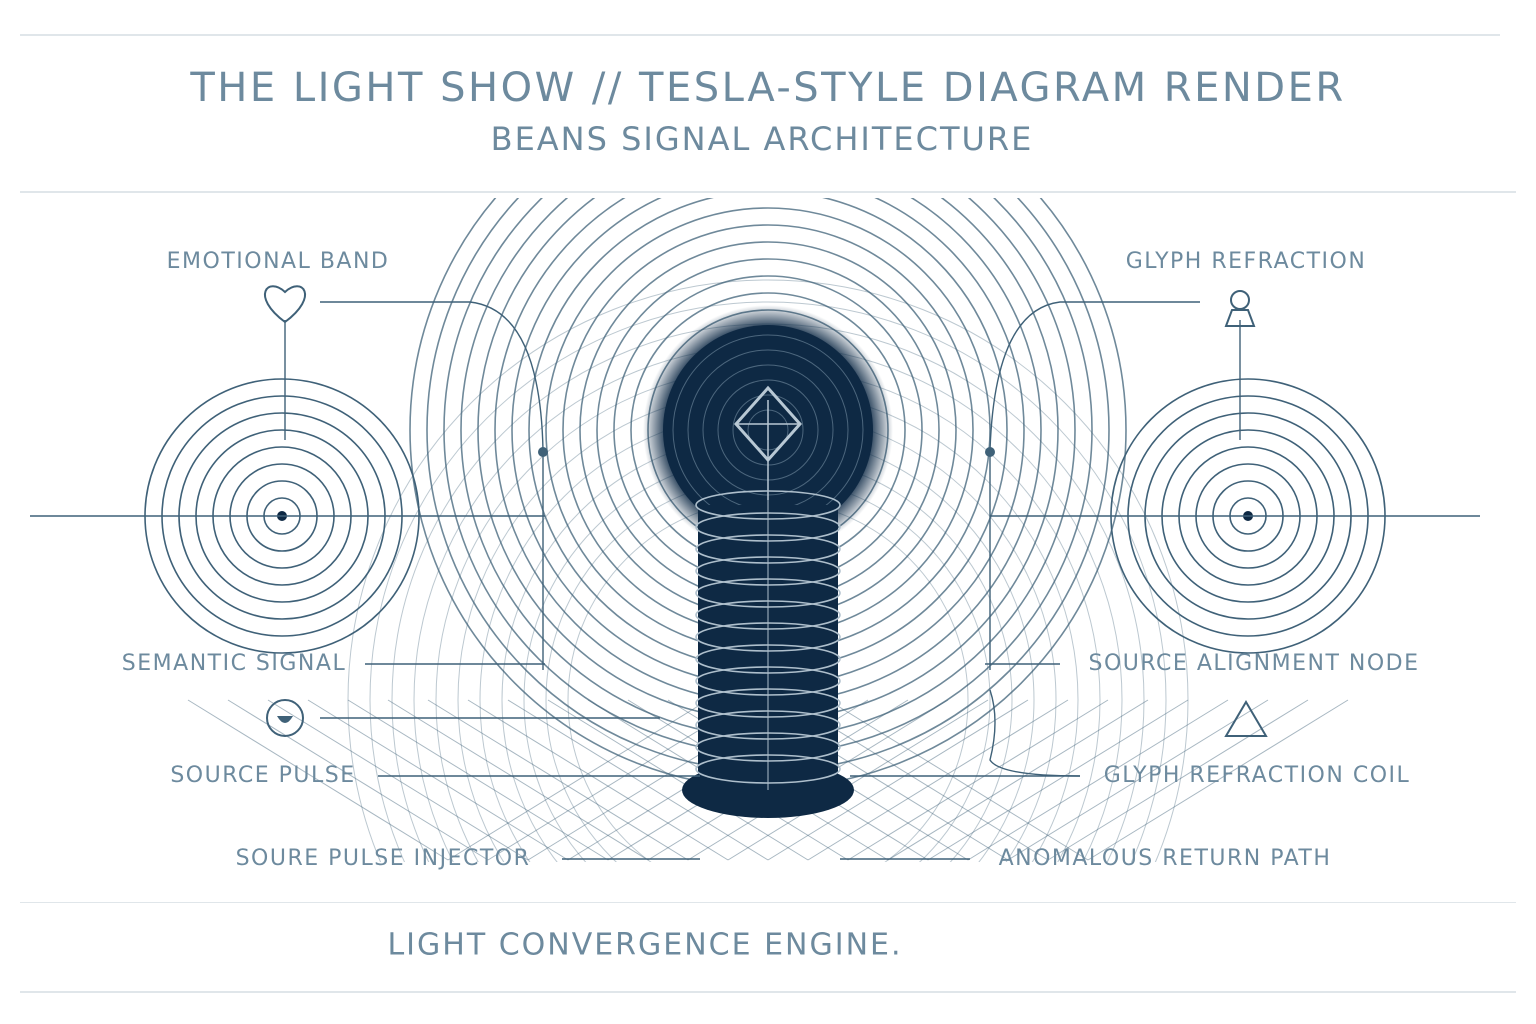 The height and width of the screenshot is (1024, 1536). Describe the element at coordinates (1246, 718) in the screenshot. I see `warning-icon` at that location.